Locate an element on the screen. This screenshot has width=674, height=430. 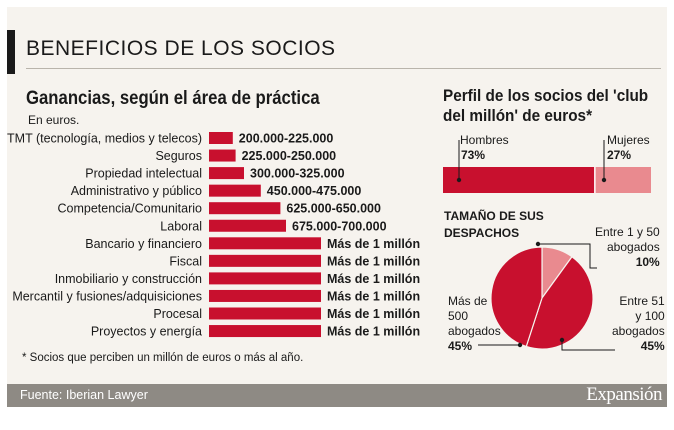
bar-chart-unit: En euros. is located at coordinates (54, 120).